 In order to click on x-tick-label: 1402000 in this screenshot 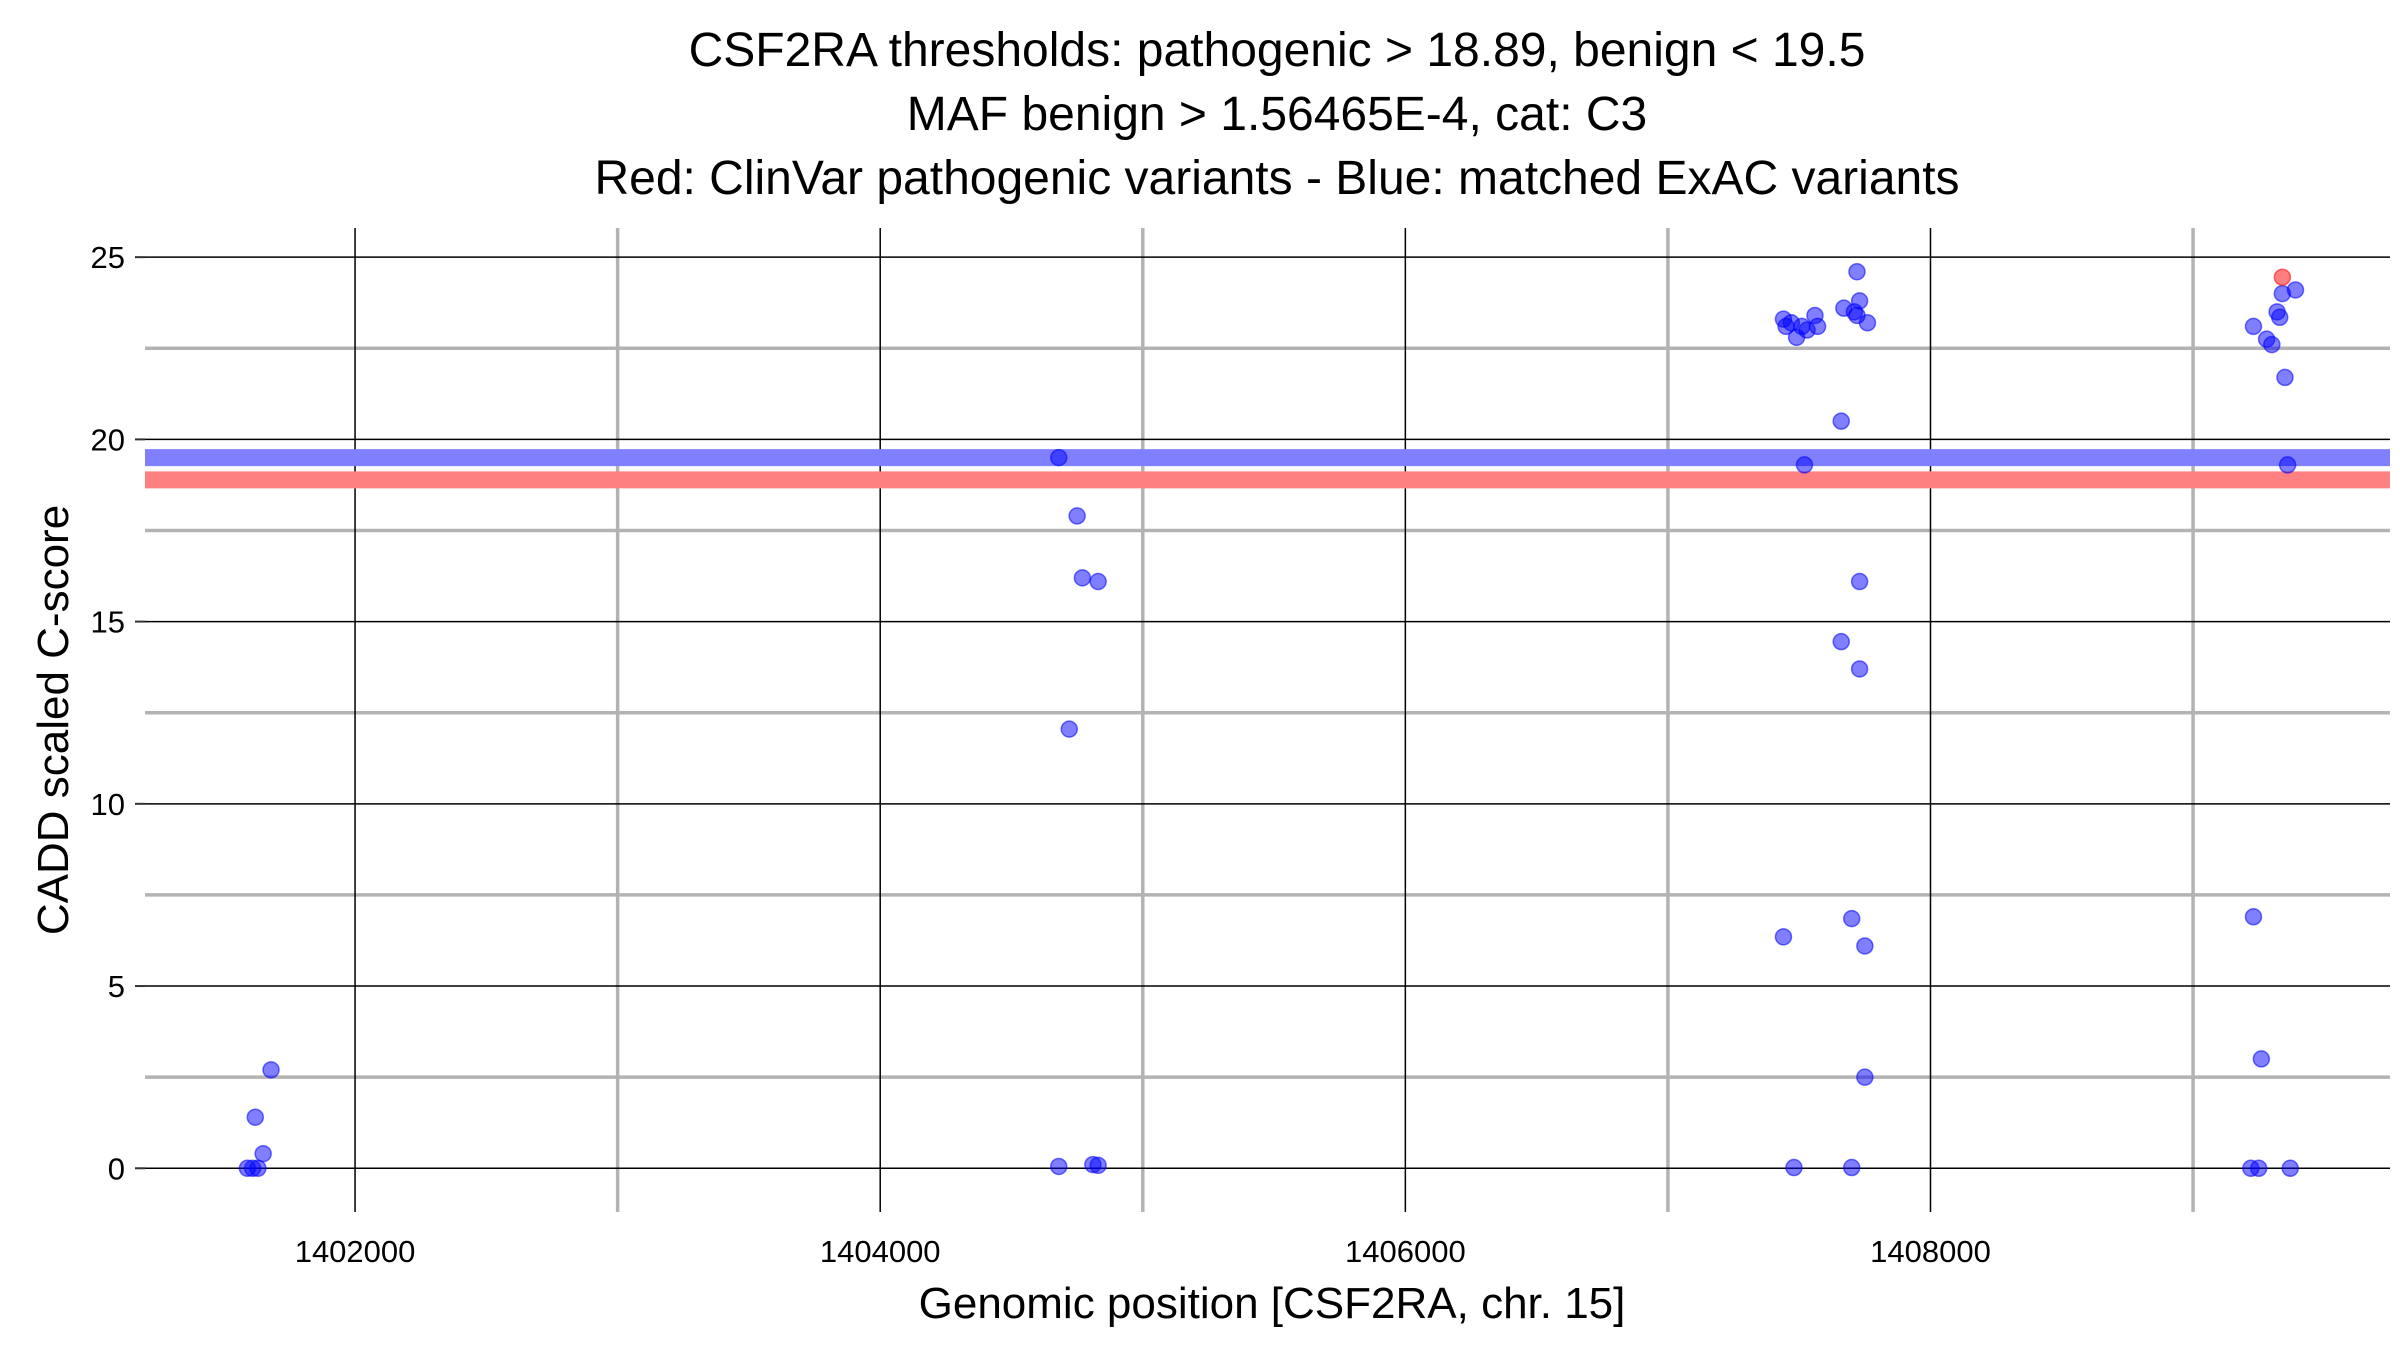, I will do `click(355, 1251)`.